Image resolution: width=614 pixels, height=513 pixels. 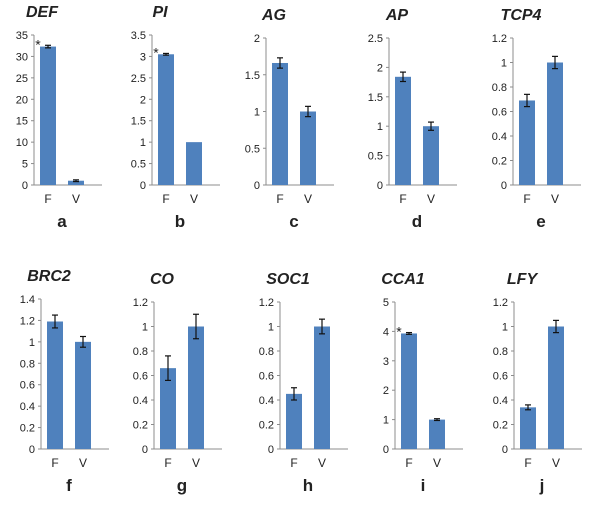 I want to click on chart-title: CO, so click(x=162, y=279).